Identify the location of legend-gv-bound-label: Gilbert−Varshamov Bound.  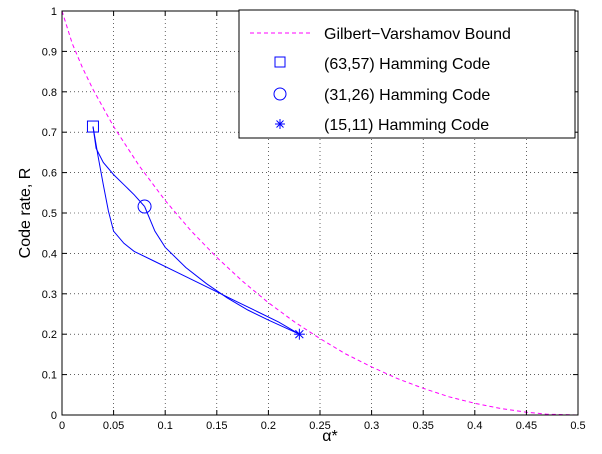
(417, 34).